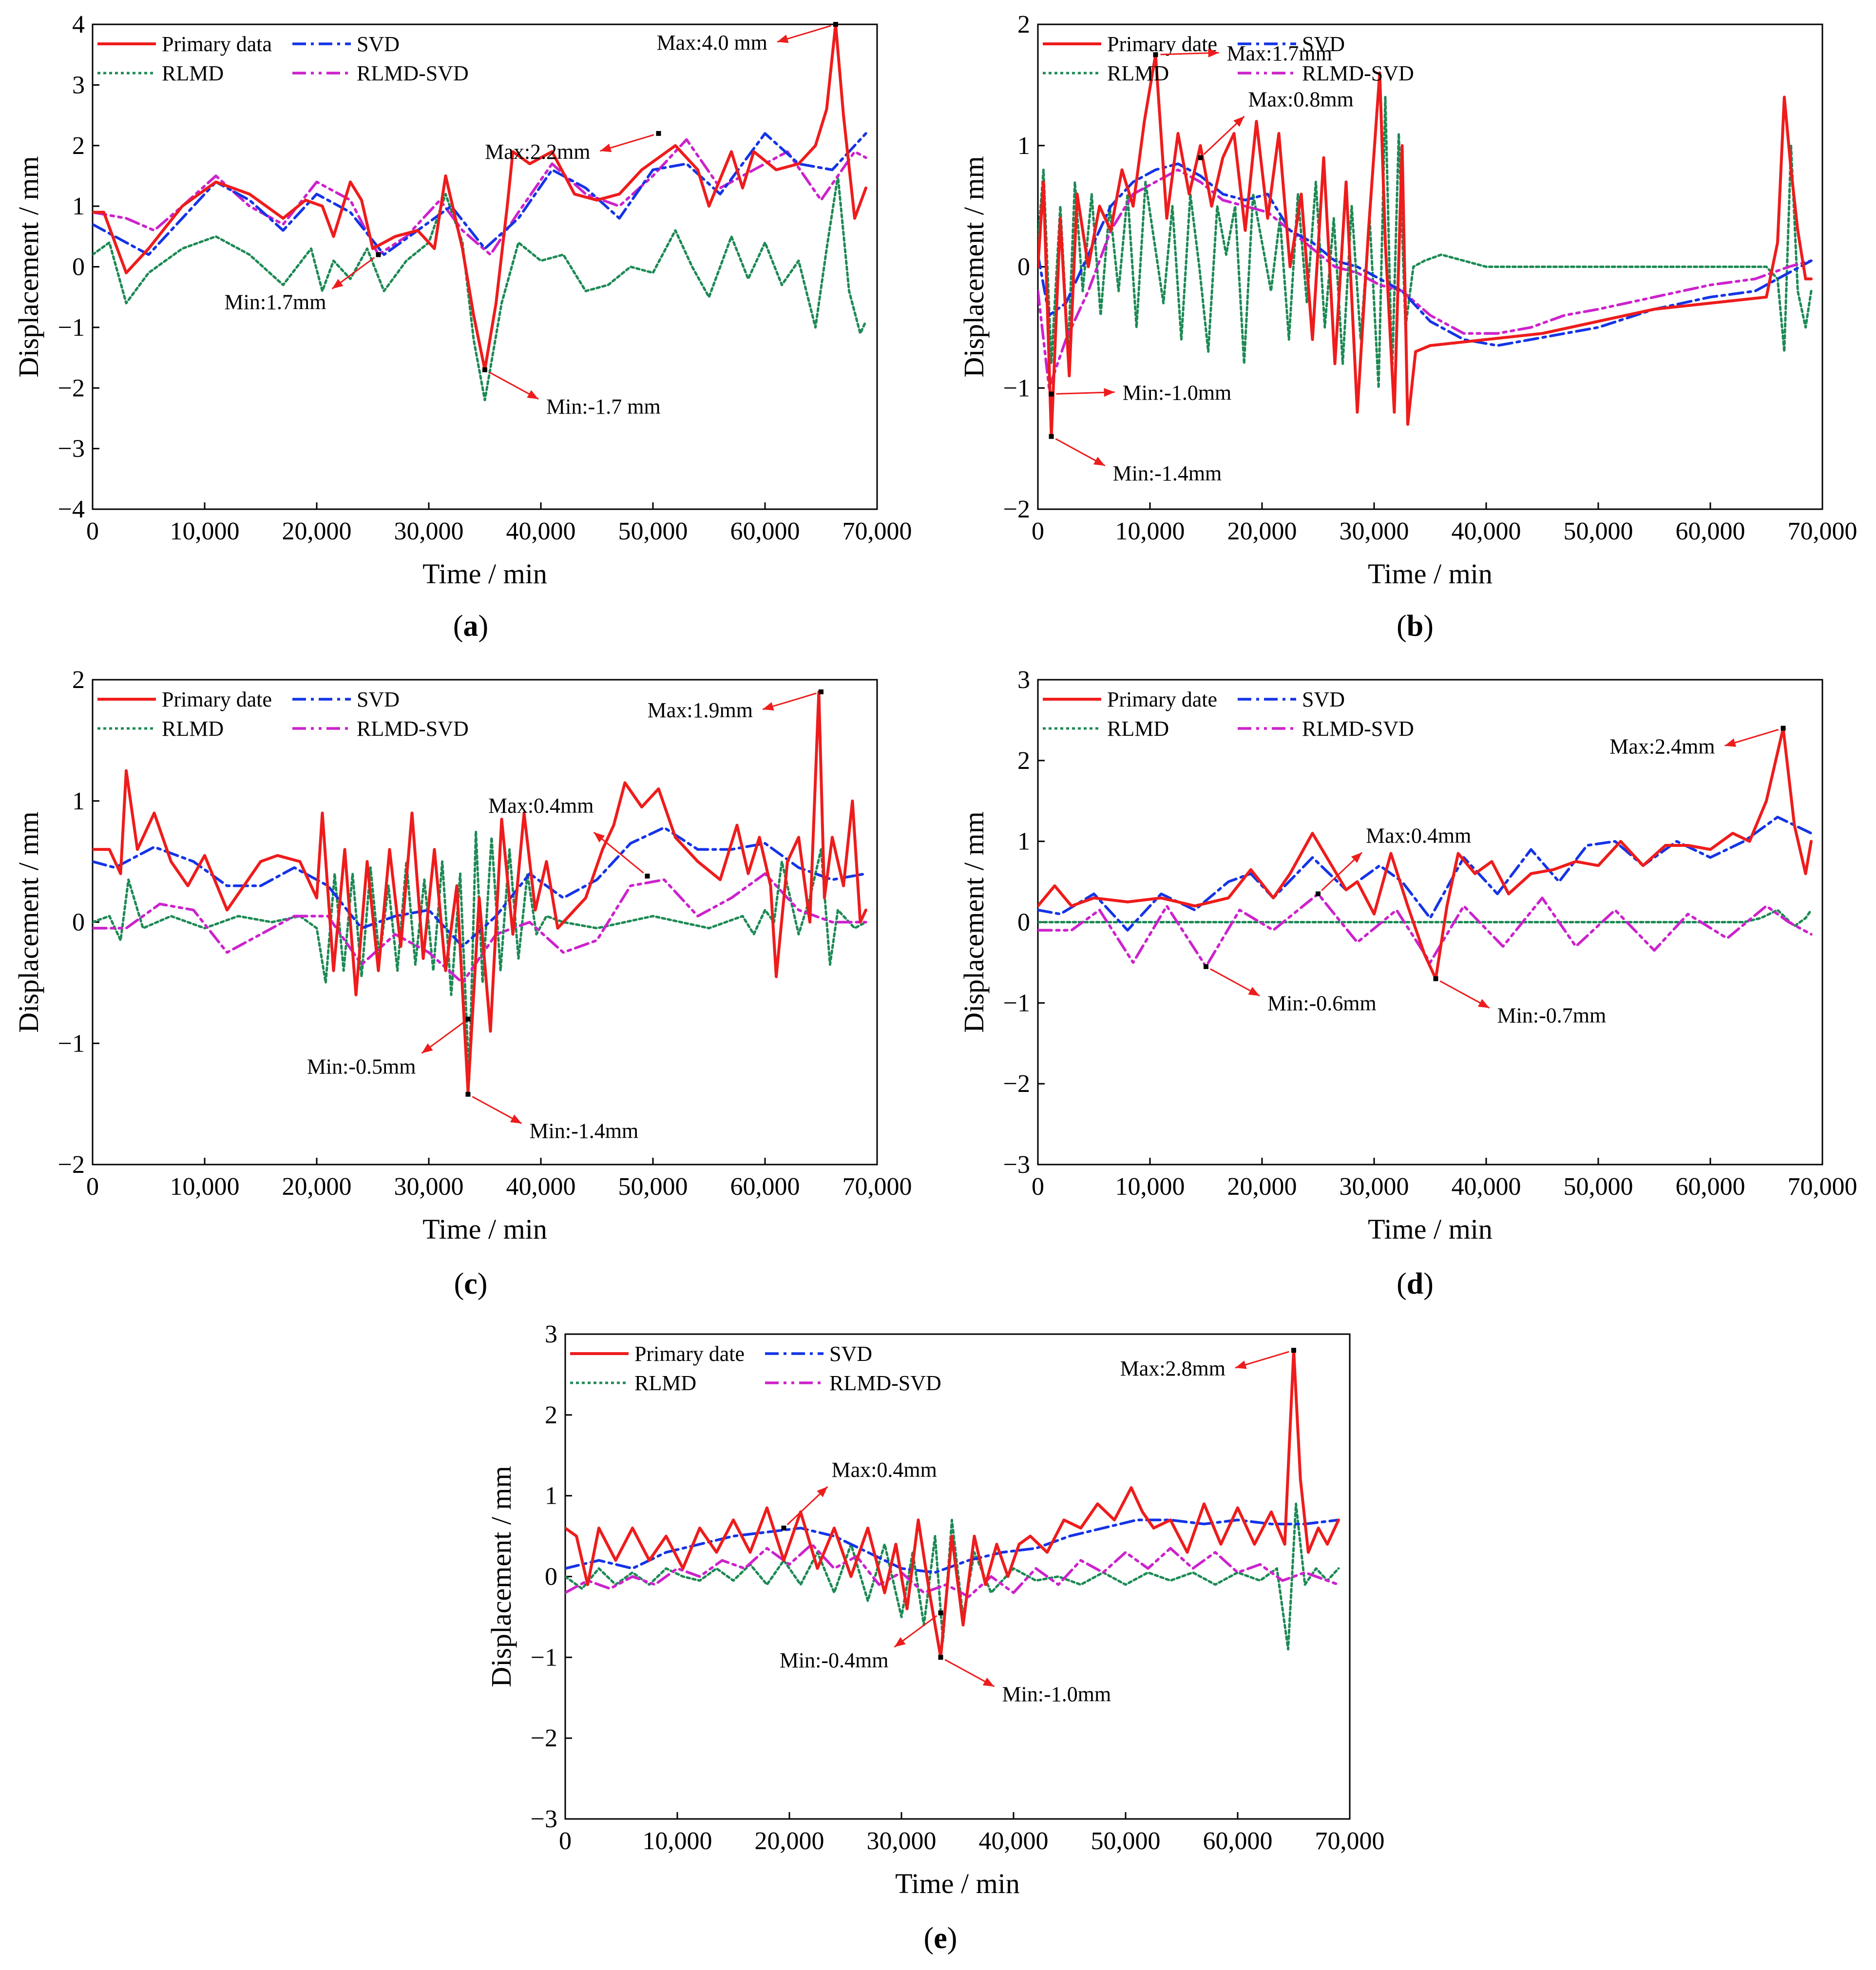 The width and height of the screenshot is (1876, 1970). I want to click on x-tick-label: 70,000, so click(1822, 531).